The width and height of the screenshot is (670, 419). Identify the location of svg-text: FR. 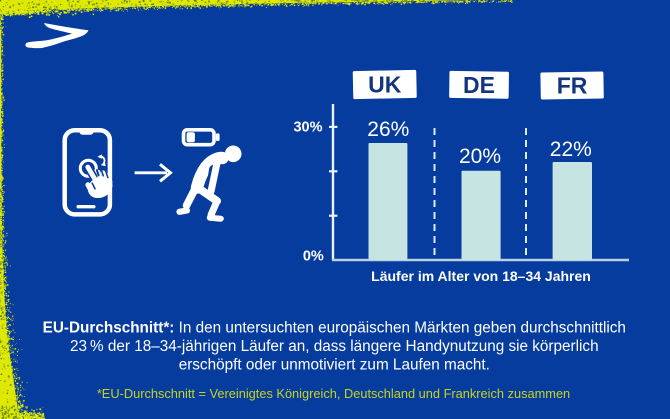
(572, 86).